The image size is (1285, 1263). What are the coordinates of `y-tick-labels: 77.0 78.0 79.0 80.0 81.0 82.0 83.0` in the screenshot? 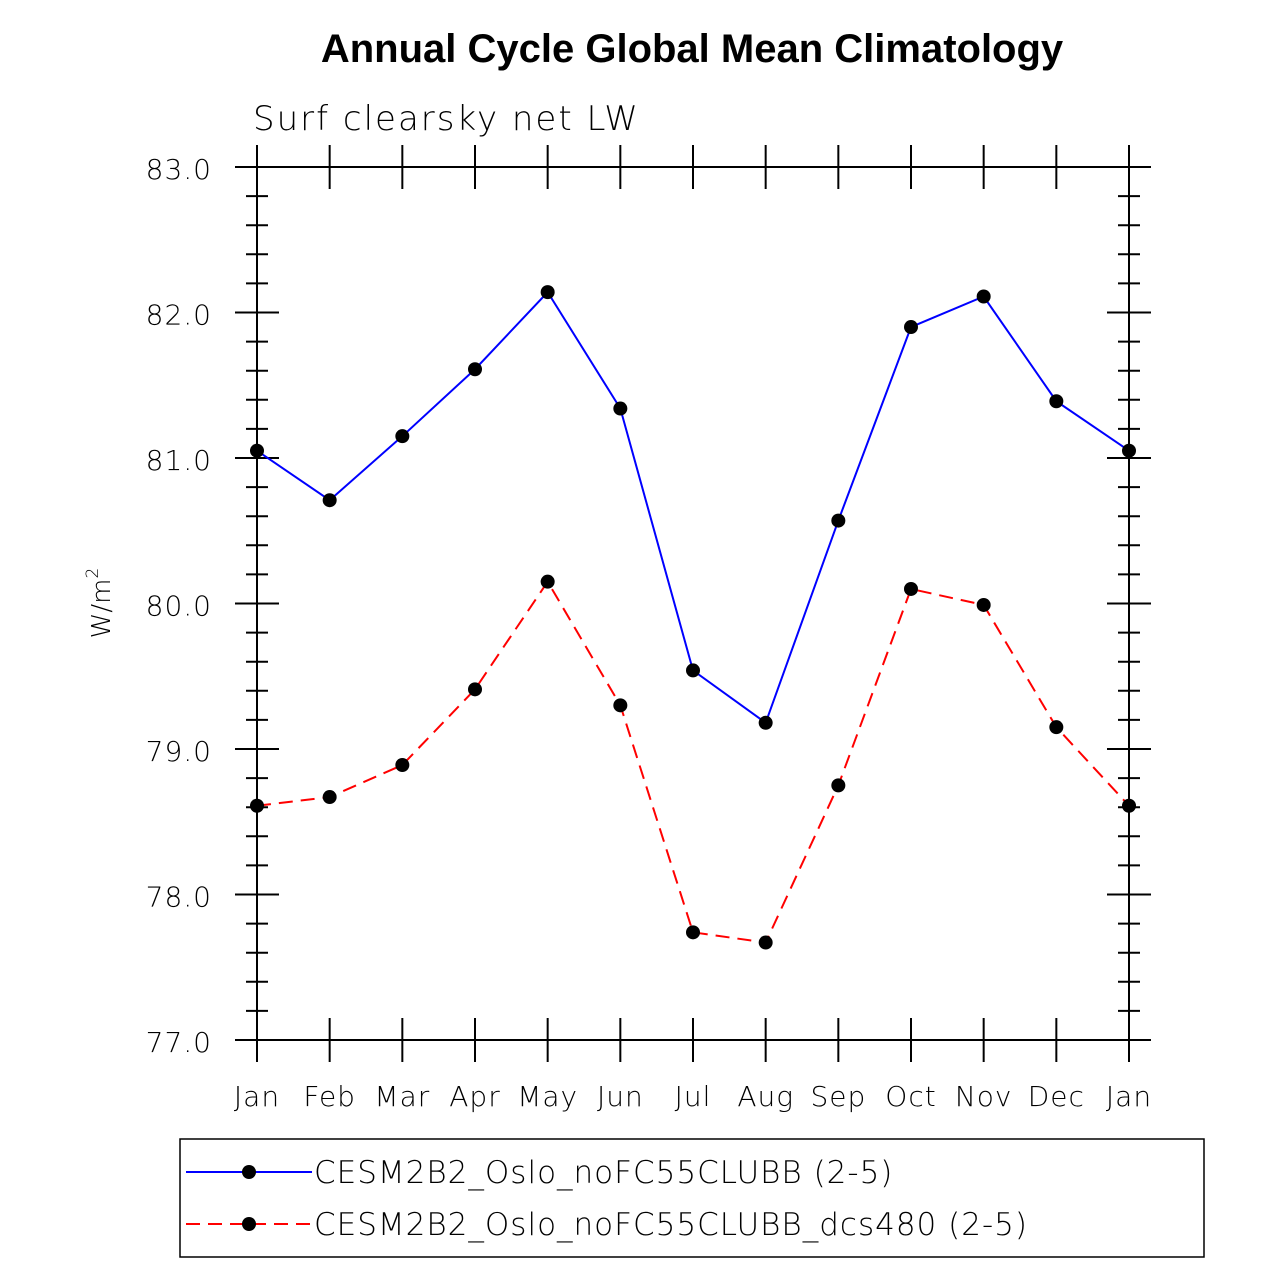 It's located at (179, 606).